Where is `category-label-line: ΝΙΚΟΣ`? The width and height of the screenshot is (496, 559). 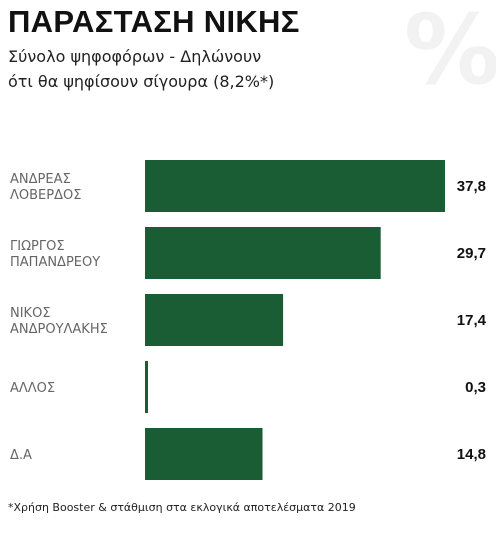
category-label-line: ΝΙΚΟΣ is located at coordinates (30, 313).